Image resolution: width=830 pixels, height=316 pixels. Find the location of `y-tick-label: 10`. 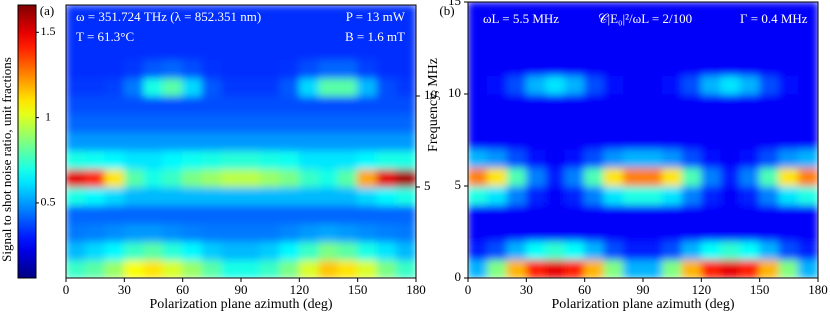

y-tick-label: 10 is located at coordinates (454, 92).